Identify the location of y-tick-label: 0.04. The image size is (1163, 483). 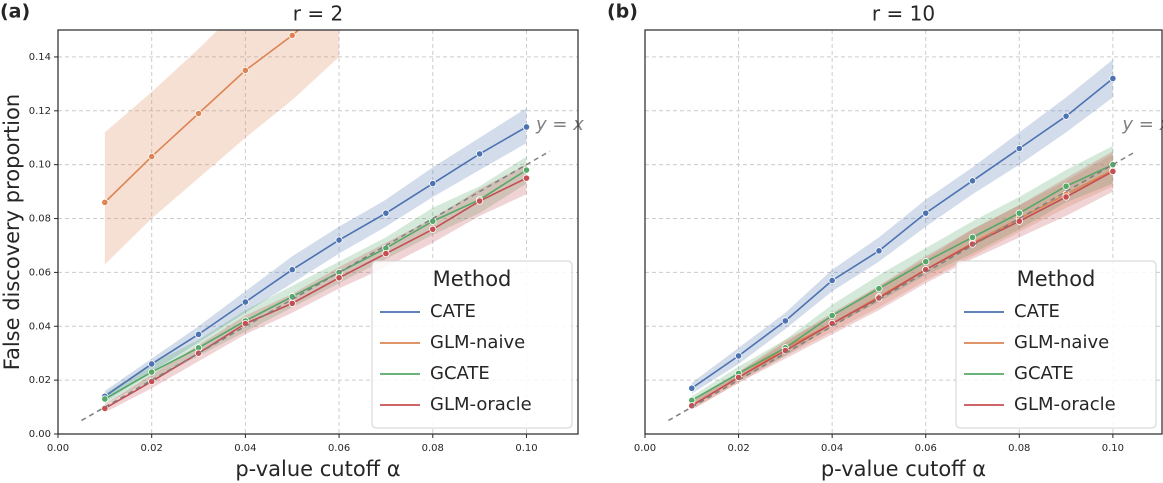
(40, 326).